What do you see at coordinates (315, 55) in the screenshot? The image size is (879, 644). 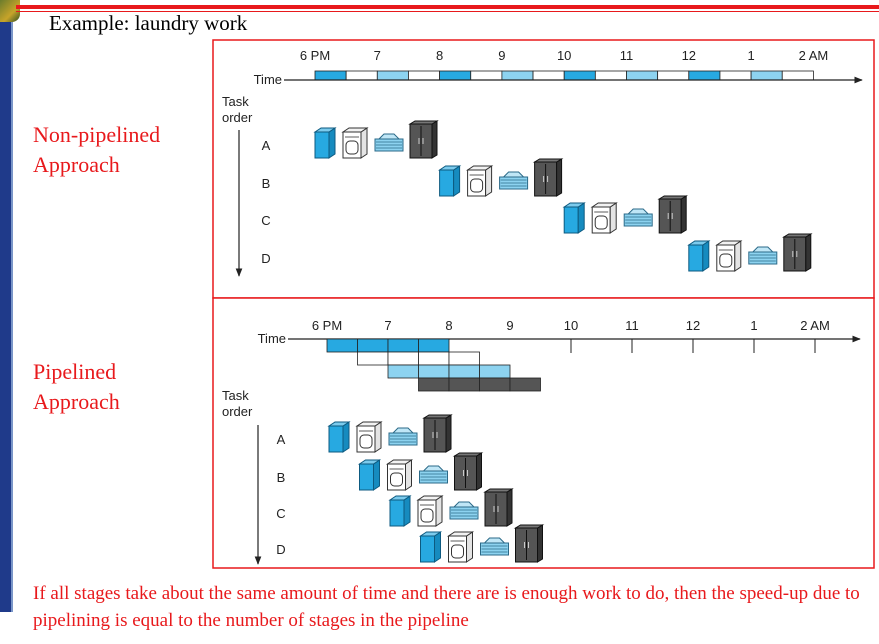 I see `time-tick-label: 6 PM` at bounding box center [315, 55].